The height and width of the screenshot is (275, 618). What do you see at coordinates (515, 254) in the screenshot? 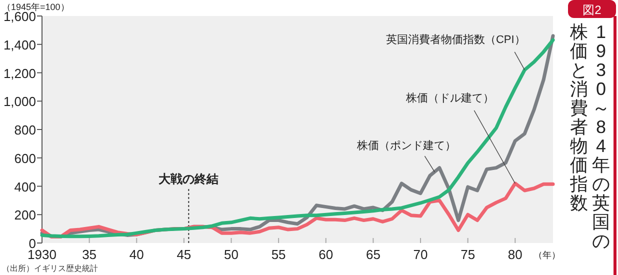
I see `x-tick-label: 80` at bounding box center [515, 254].